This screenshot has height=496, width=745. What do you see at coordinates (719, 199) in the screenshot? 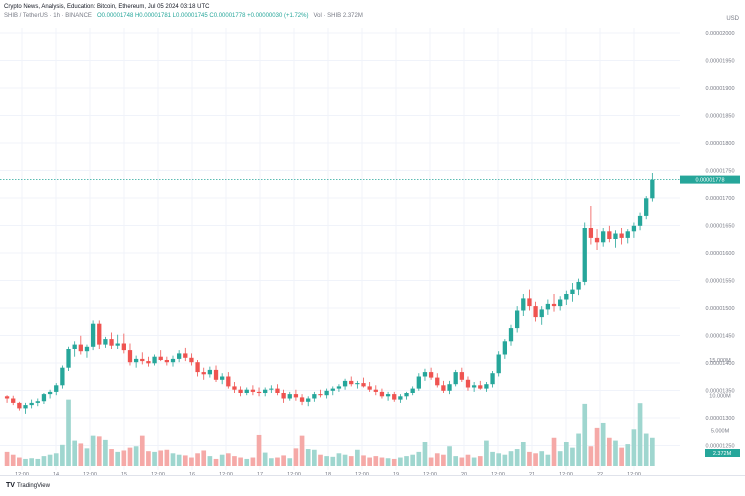
I see `price-axis-label: 0.00001700` at bounding box center [719, 199].